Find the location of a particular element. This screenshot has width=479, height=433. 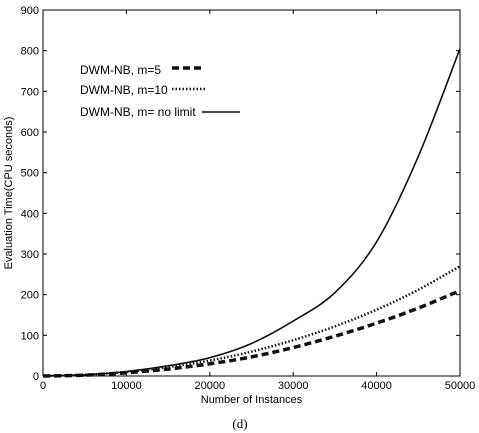

y-tick-label: 400 is located at coordinates (30, 214).